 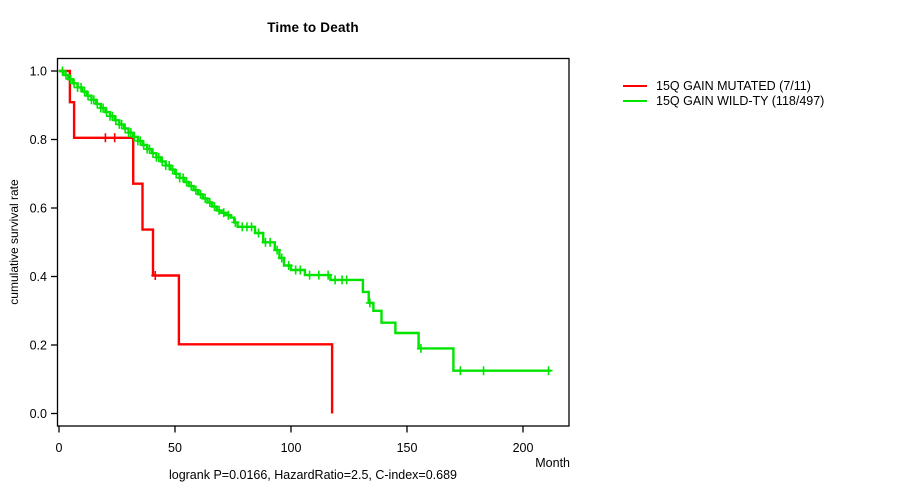 I want to click on legend-line-green-icon, so click(x=635, y=100).